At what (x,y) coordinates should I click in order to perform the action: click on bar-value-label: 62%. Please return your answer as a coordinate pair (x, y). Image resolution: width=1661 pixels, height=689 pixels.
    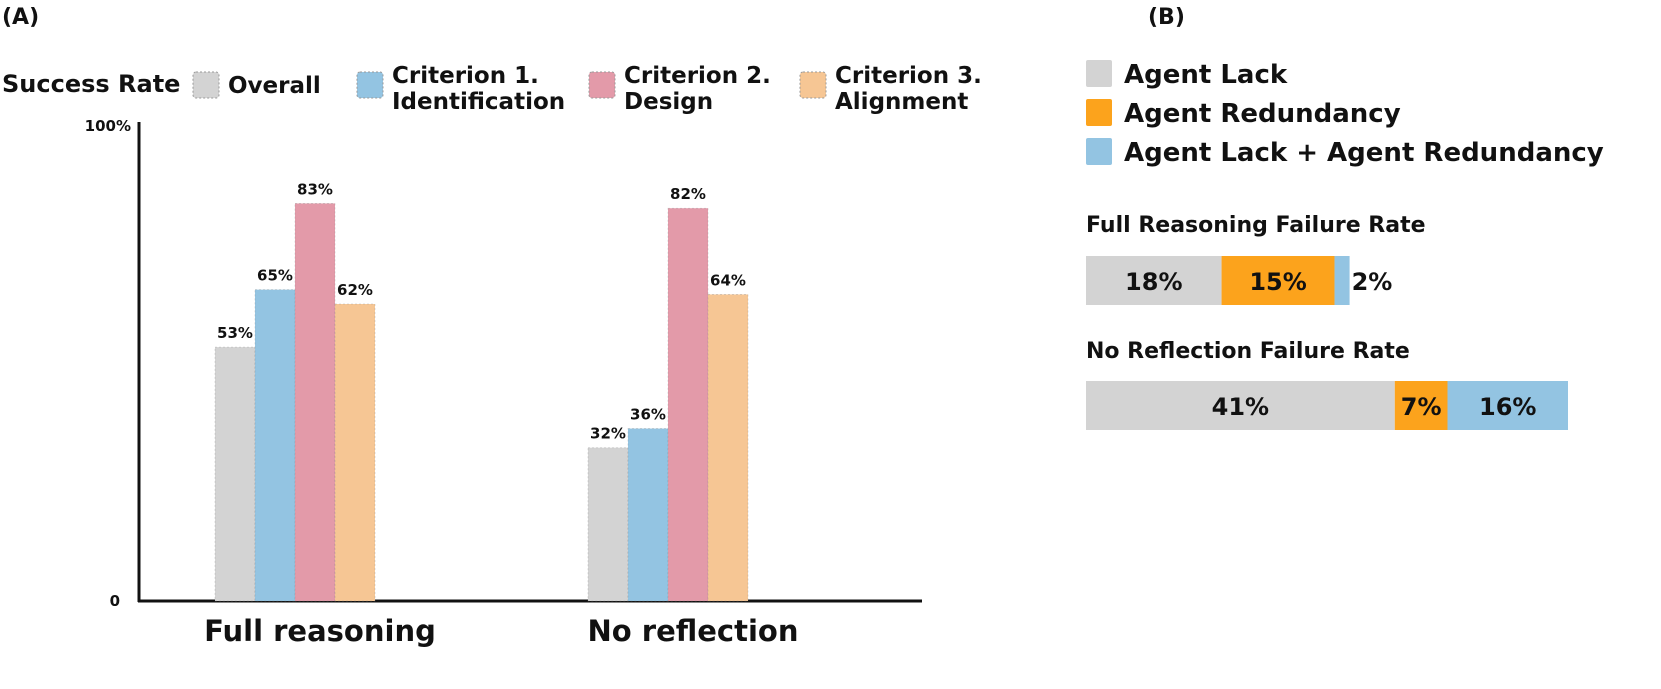
    Looking at the image, I should click on (355, 290).